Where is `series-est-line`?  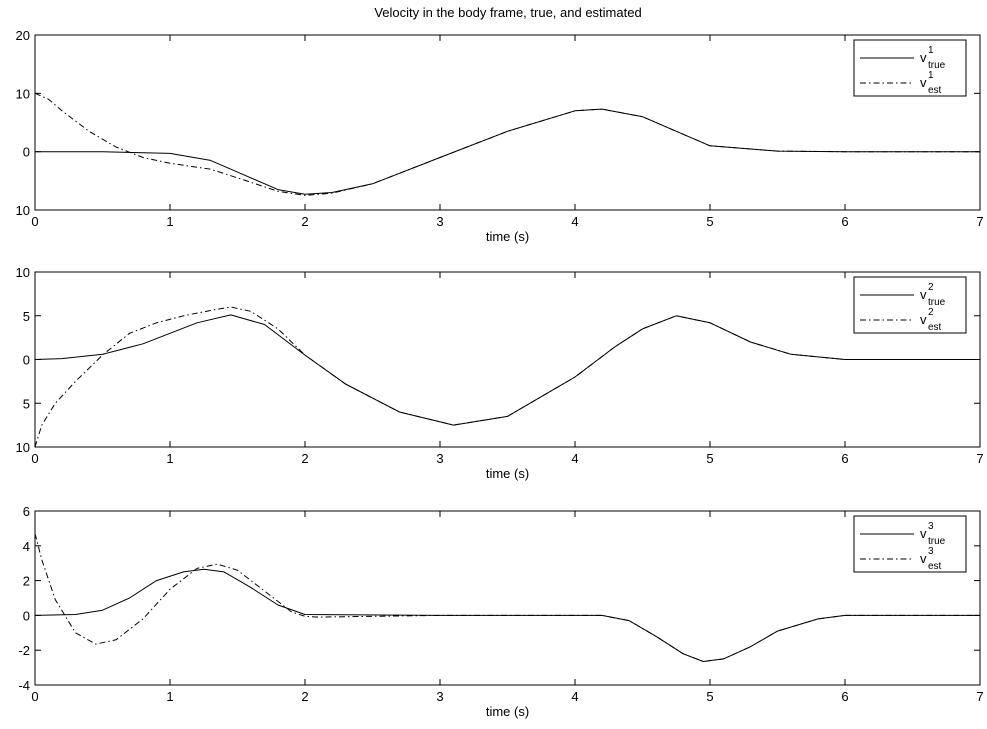 series-est-line is located at coordinates (507, 144).